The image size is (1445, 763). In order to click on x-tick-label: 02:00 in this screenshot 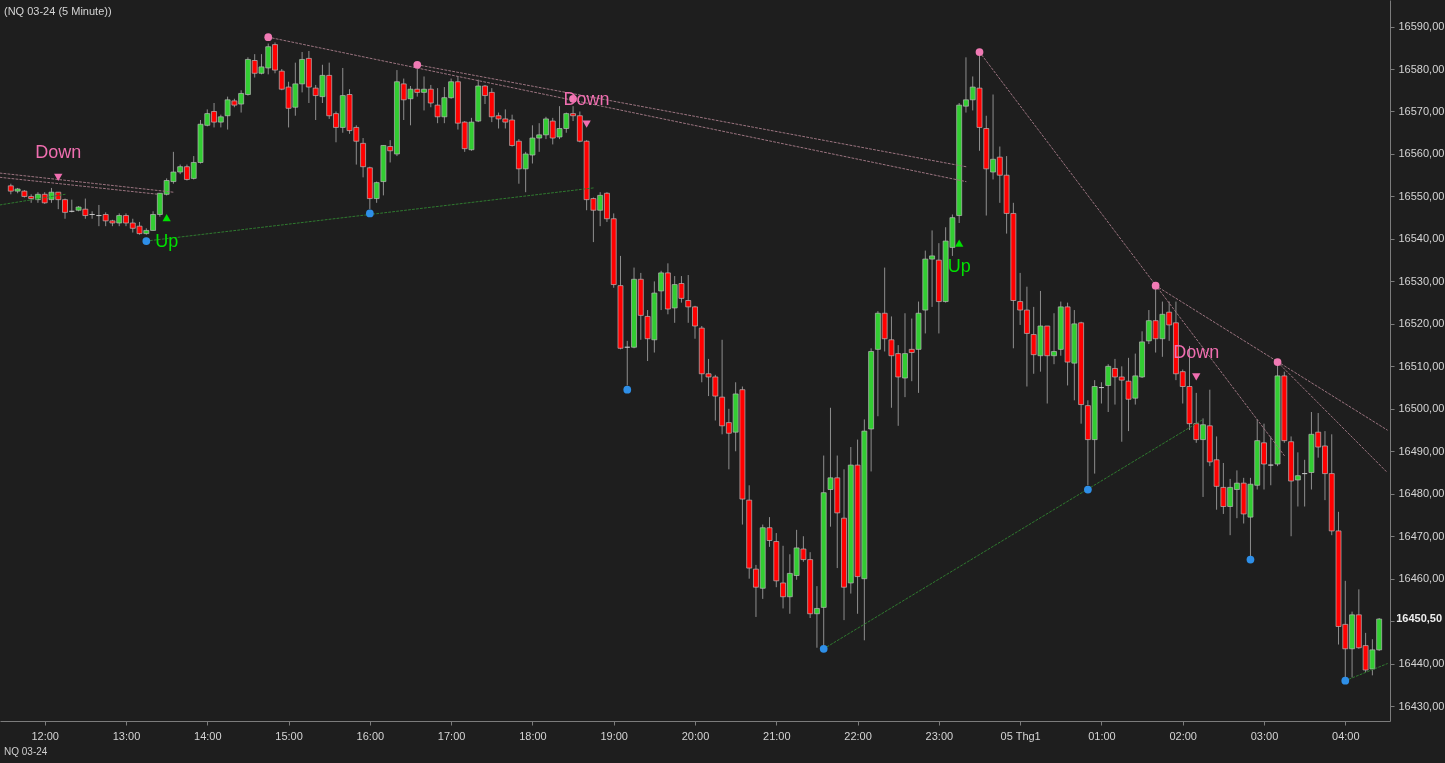, I will do `click(1183, 735)`.